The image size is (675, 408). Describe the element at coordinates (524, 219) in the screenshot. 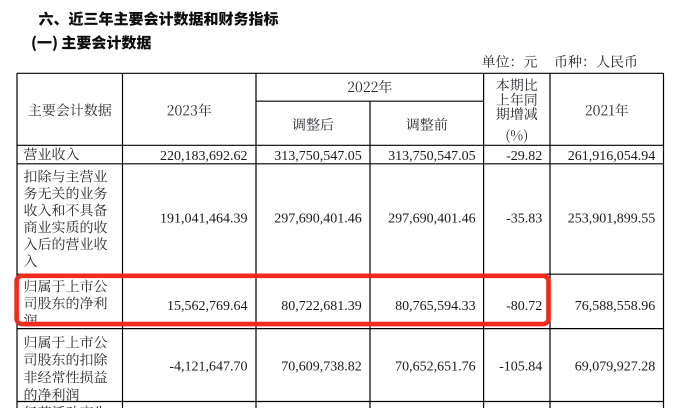

I see `svg-text: -35.83` at that location.